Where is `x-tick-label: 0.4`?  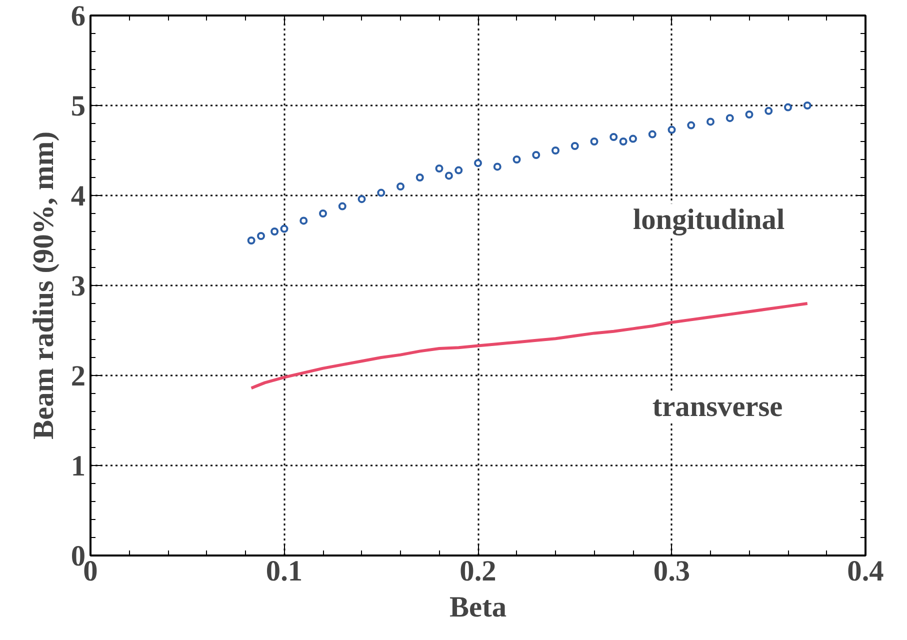 x-tick-label: 0.4 is located at coordinates (865, 572).